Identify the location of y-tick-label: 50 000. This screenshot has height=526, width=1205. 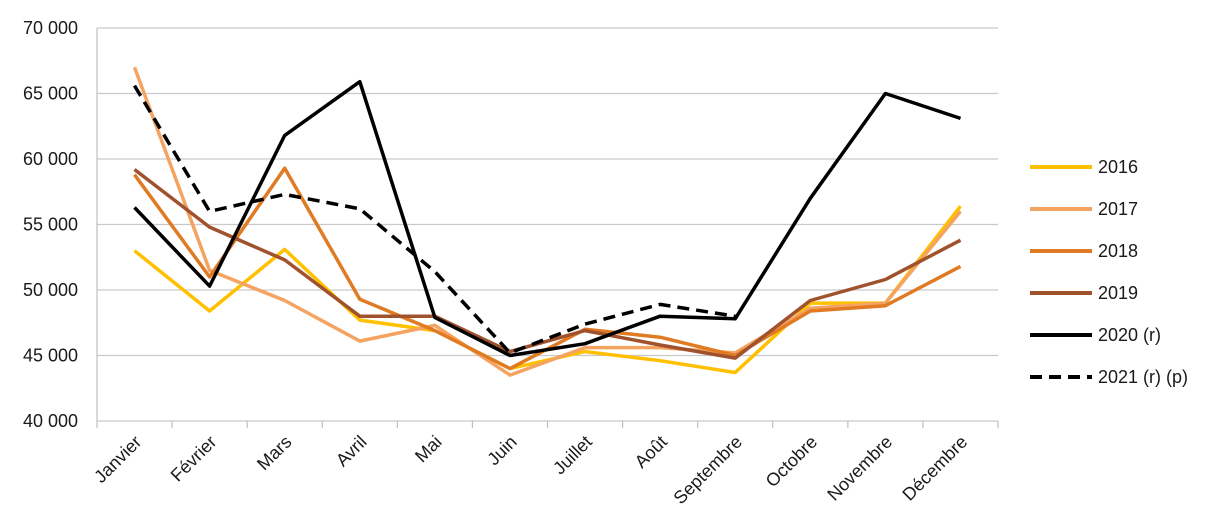
(50, 290).